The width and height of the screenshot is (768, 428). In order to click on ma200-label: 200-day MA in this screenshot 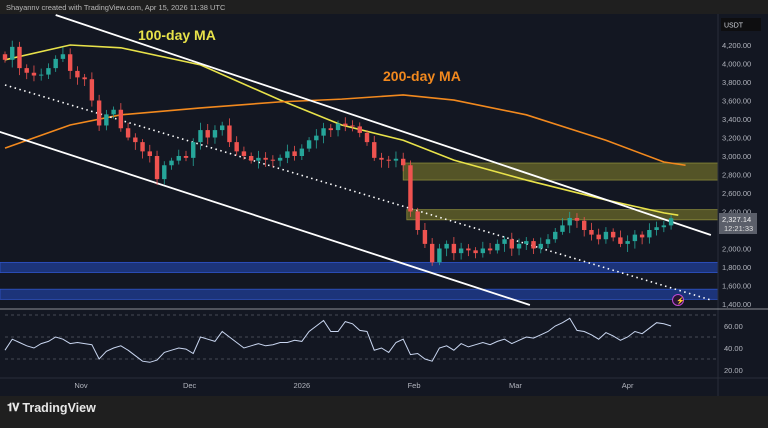, I will do `click(422, 76)`.